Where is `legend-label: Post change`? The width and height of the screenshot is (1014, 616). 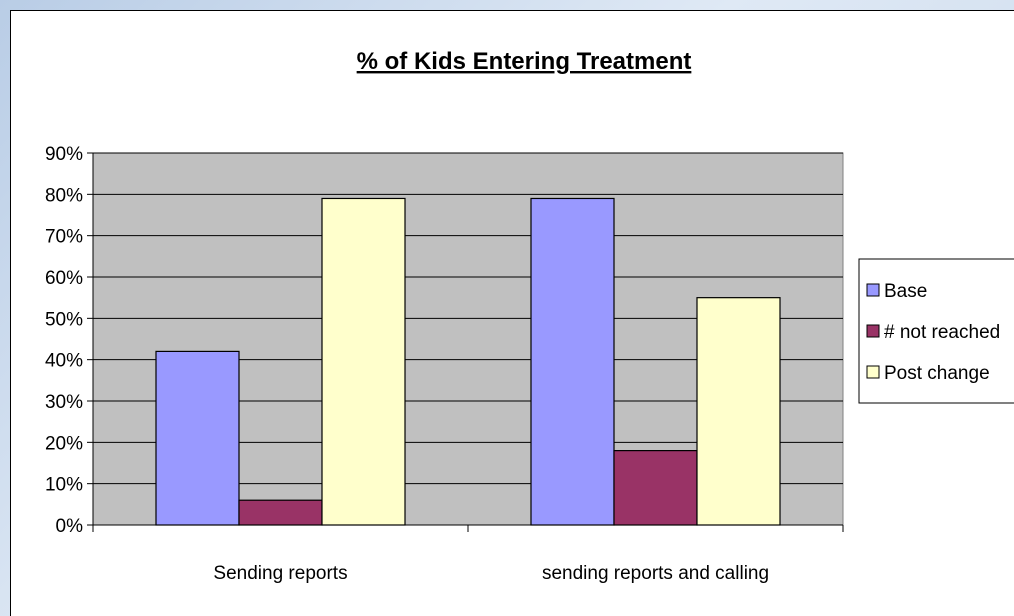
legend-label: Post change is located at coordinates (937, 373).